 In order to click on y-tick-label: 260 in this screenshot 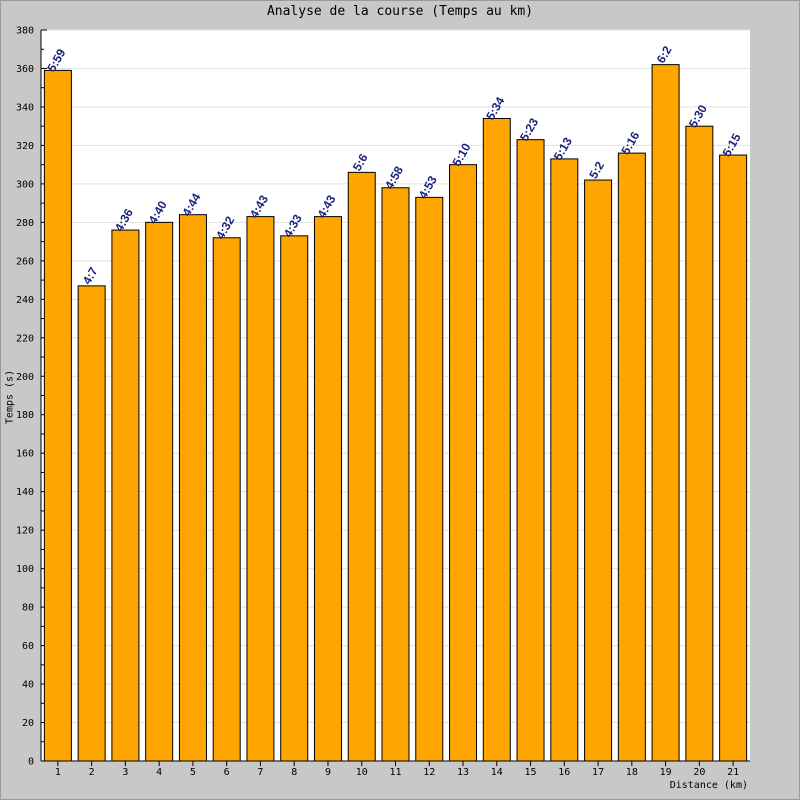, I will do `click(25, 261)`.